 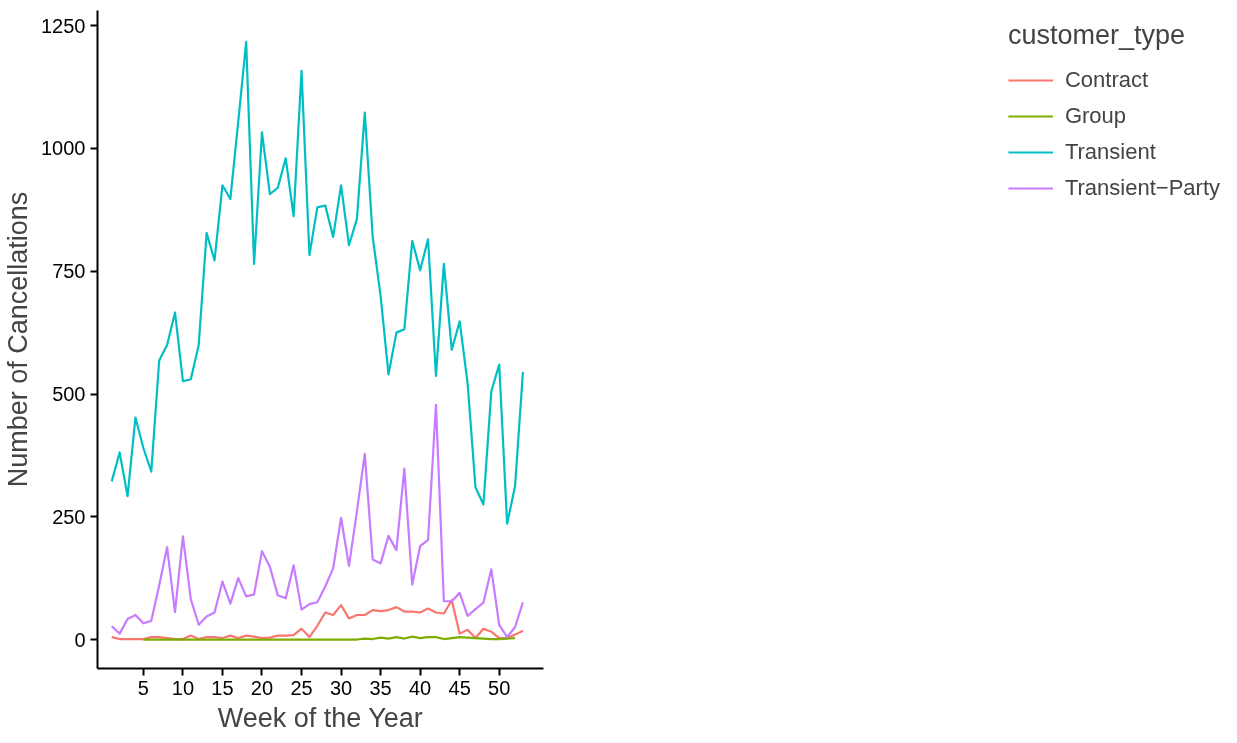 What do you see at coordinates (420, 687) in the screenshot?
I see `x-tick-label: 40` at bounding box center [420, 687].